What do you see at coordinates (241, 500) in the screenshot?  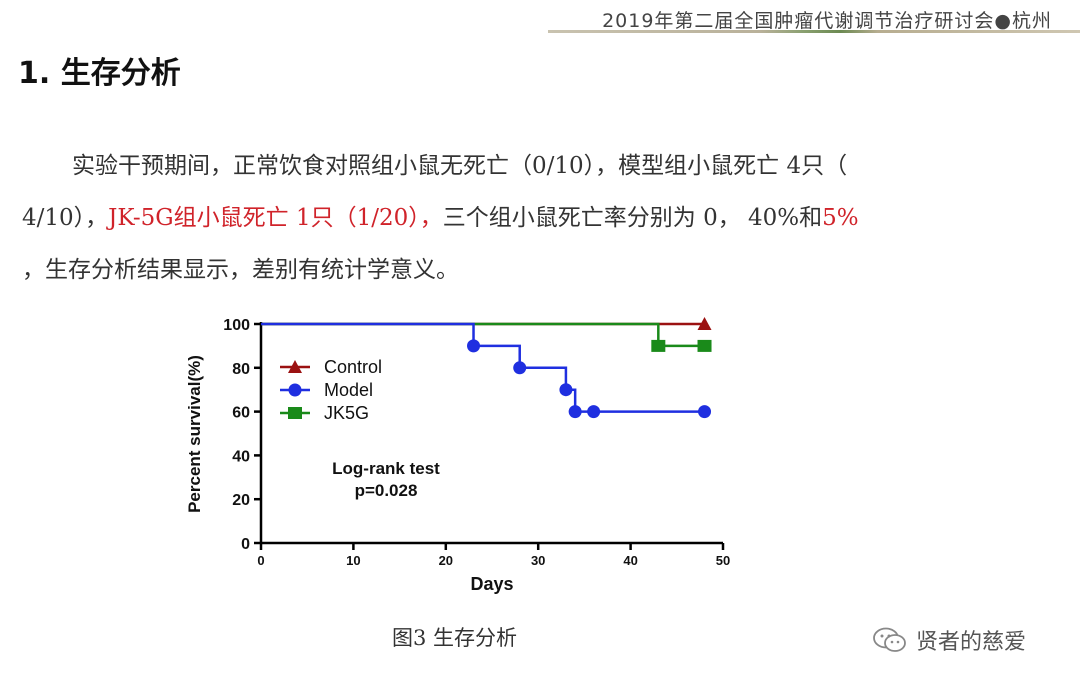 I see `y-tick-label: 20` at bounding box center [241, 500].